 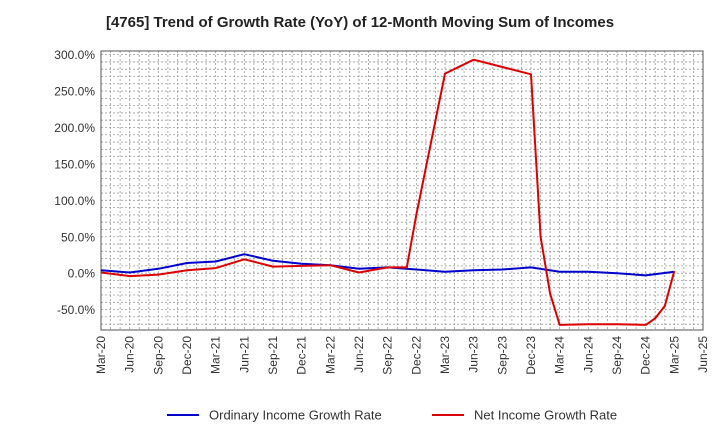 I want to click on legend-label: Net Income Growth Rate, so click(x=545, y=415).